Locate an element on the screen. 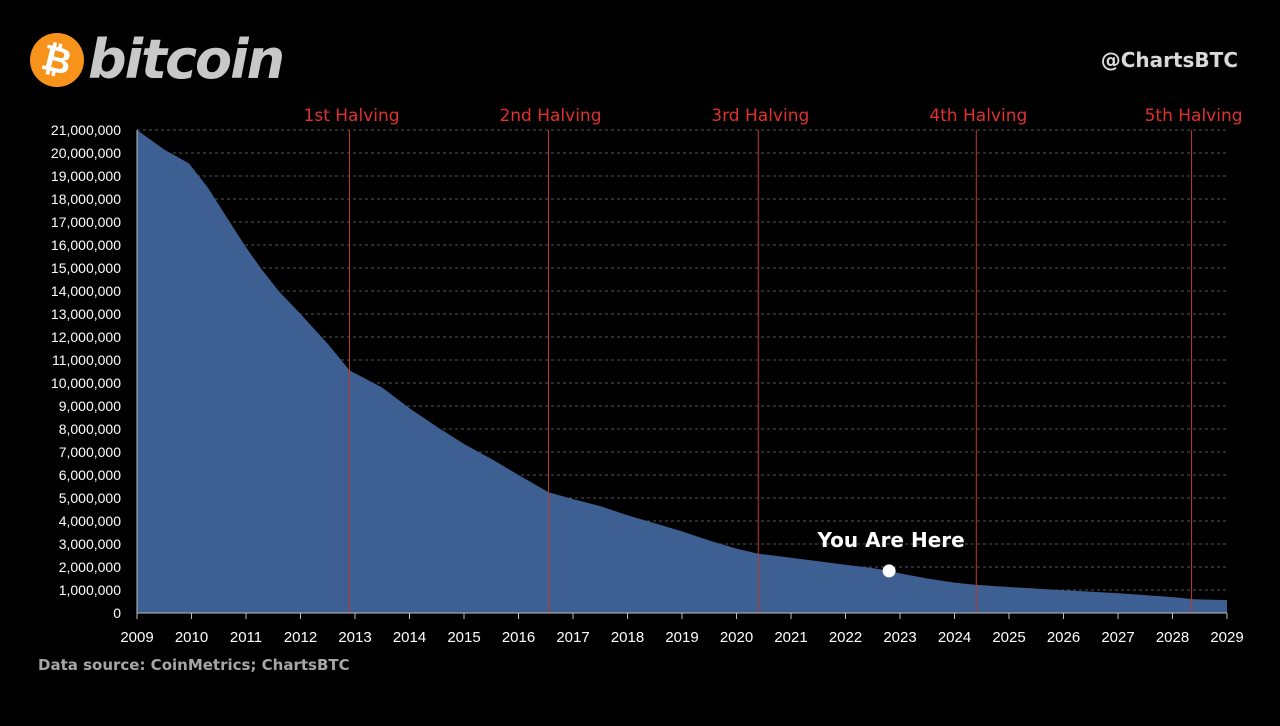 This screenshot has height=726, width=1280. y-tick-label: 18,000,000 is located at coordinates (86, 199).